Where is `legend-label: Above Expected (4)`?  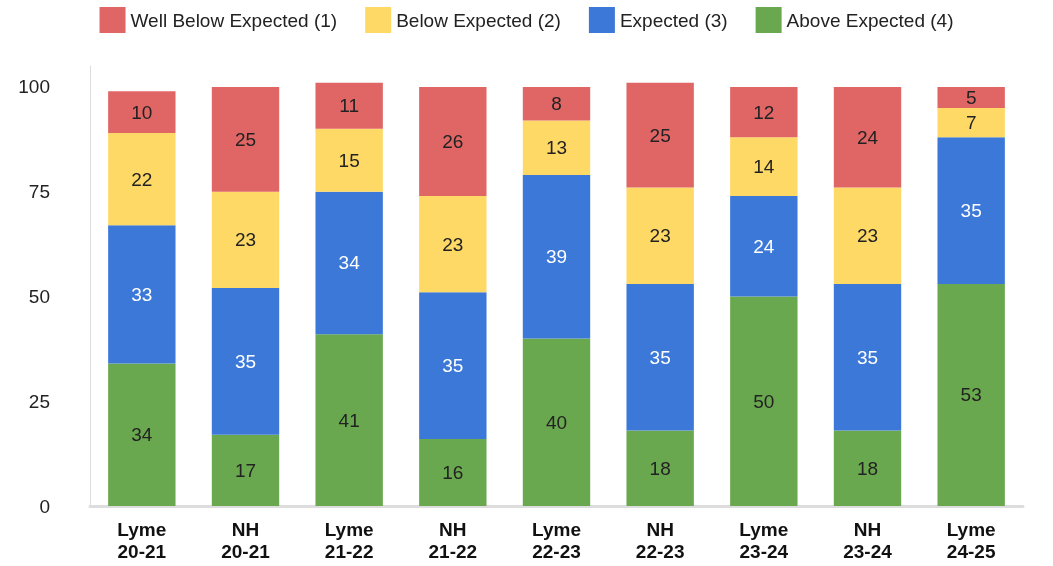 legend-label: Above Expected (4) is located at coordinates (870, 20).